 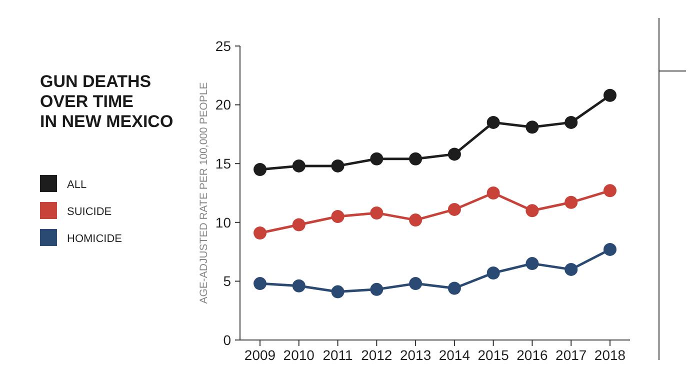 I want to click on y-axis-title: AGE-ADJUSTED RATE PER 100,000 PEOPLE, so click(x=204, y=193).